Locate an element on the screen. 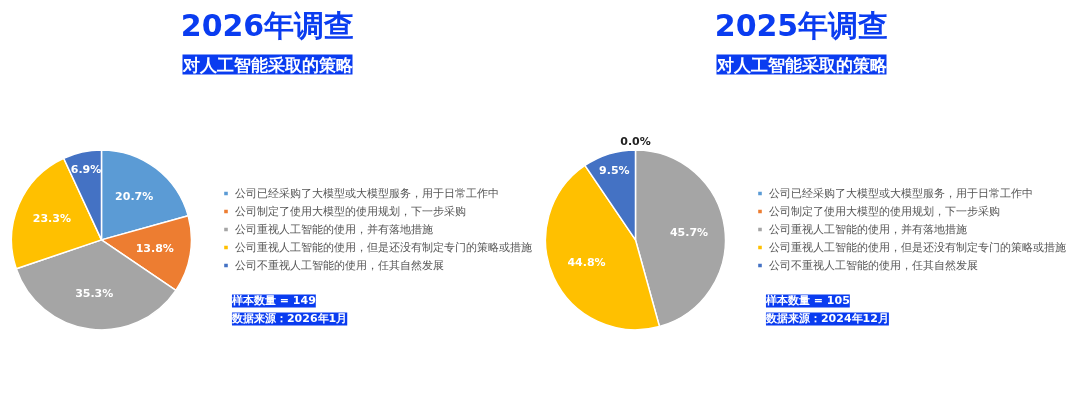 This screenshot has height=420, width=1080. data-label: 9.5% is located at coordinates (614, 171).